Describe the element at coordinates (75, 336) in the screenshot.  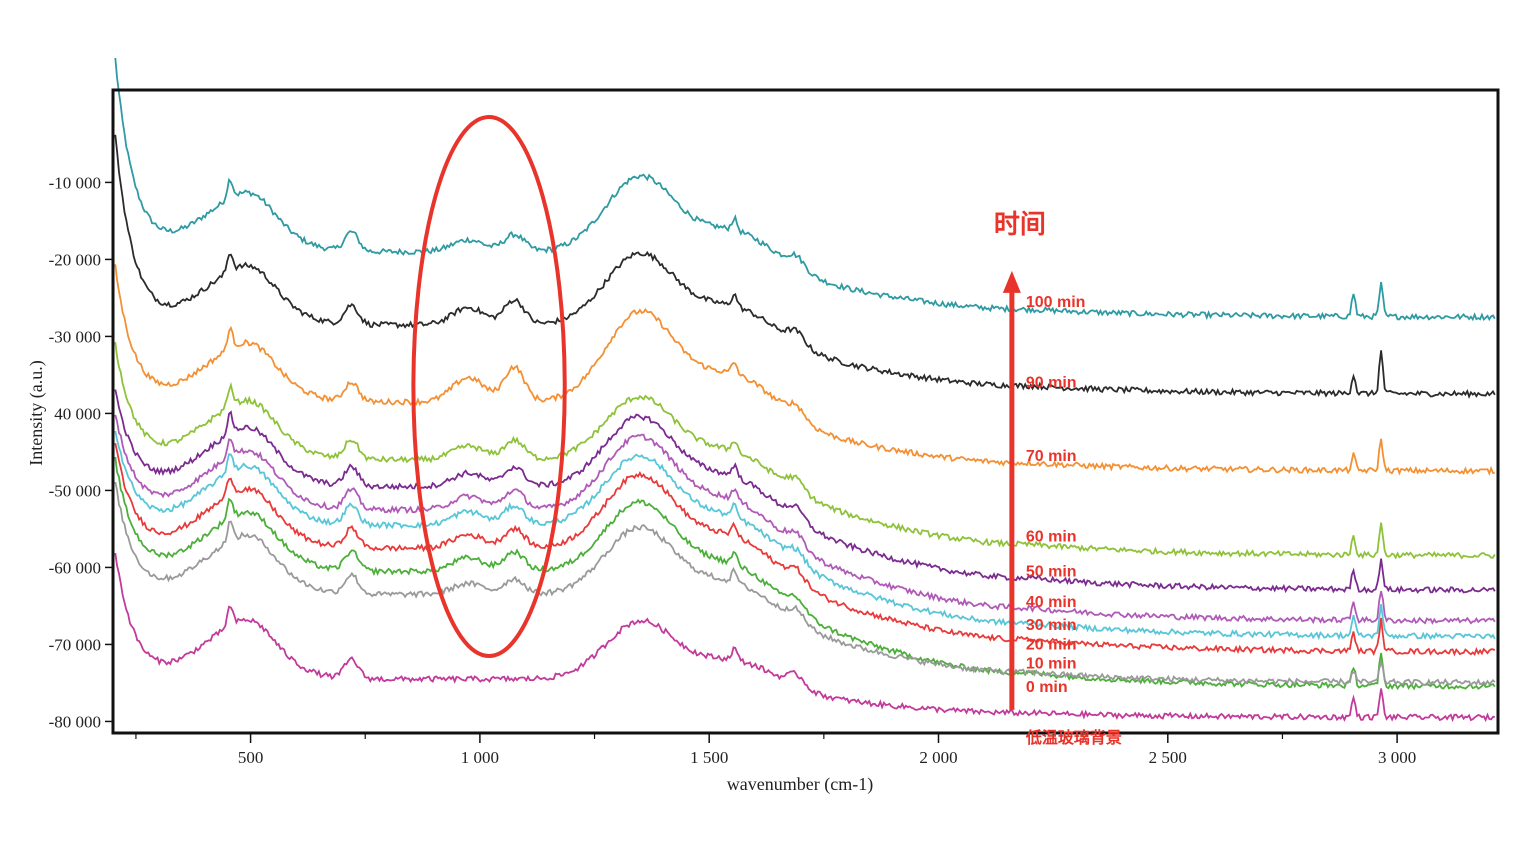
I see `y-tick-label-2: -30 000` at that location.